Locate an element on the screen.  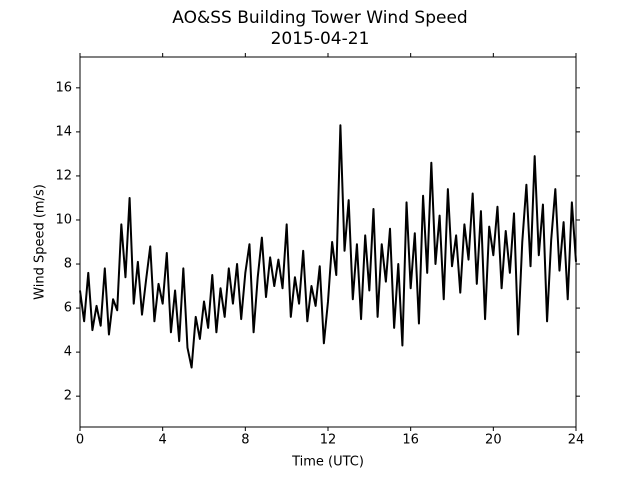
y-tick-label: 12 is located at coordinates (63, 175).